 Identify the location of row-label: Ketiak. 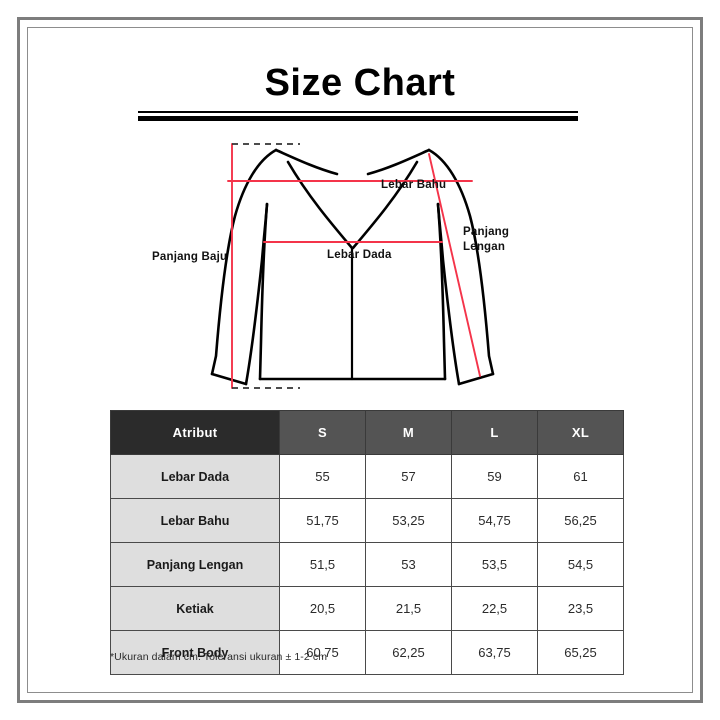
(195, 608).